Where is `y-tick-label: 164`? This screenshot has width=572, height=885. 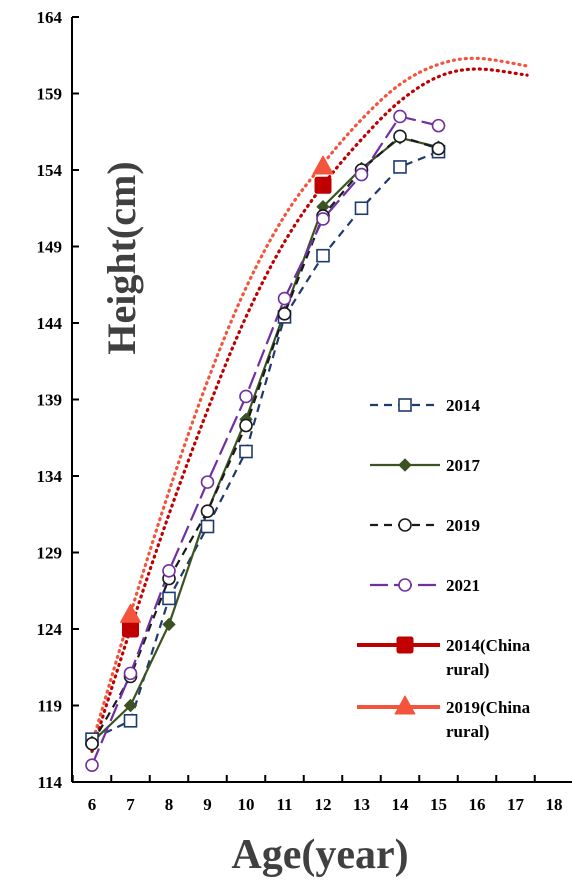
y-tick-label: 164 is located at coordinates (50, 17).